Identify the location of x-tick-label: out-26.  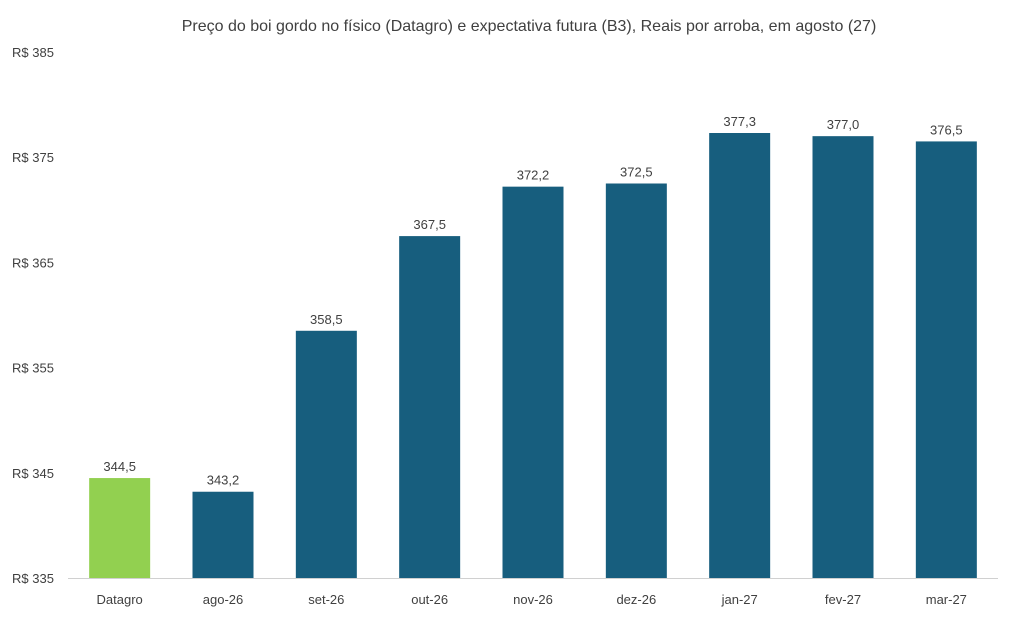
(429, 599).